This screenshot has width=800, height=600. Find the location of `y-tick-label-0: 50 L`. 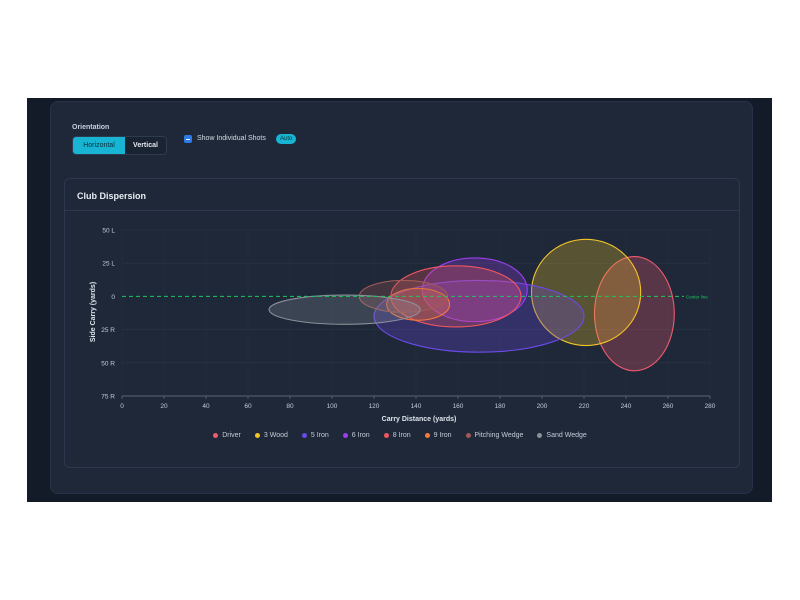

y-tick-label-0: 50 L is located at coordinates (108, 231).